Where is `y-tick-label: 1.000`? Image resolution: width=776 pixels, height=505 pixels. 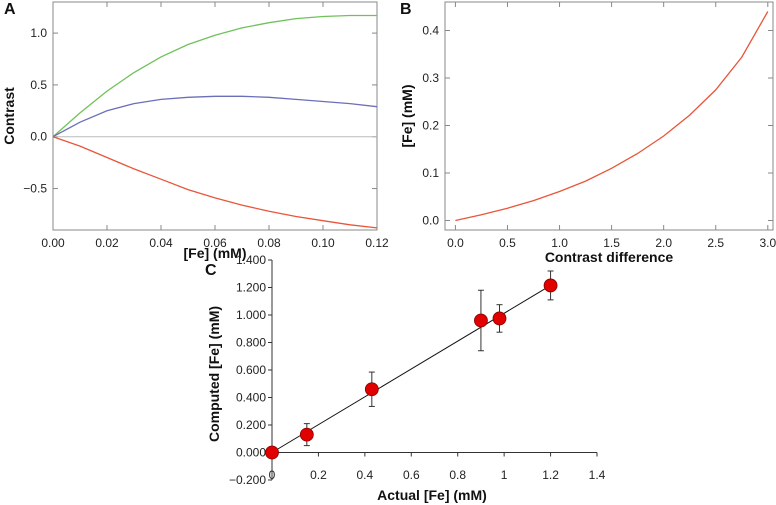 y-tick-label: 1.000 is located at coordinates (251, 315).